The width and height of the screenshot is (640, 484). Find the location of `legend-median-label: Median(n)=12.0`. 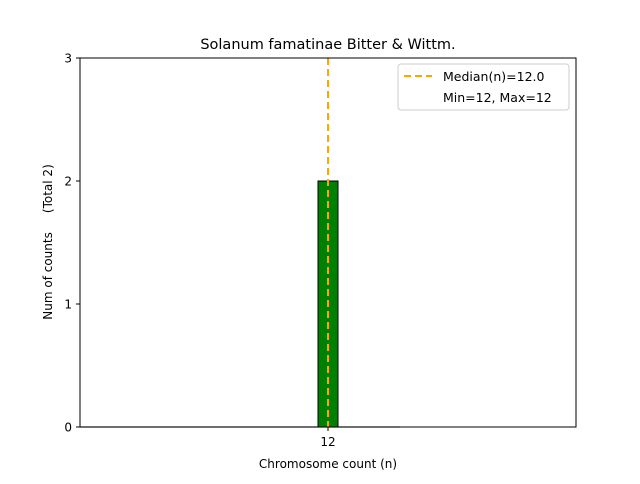

legend-median-label: Median(n)=12.0 is located at coordinates (493, 76).